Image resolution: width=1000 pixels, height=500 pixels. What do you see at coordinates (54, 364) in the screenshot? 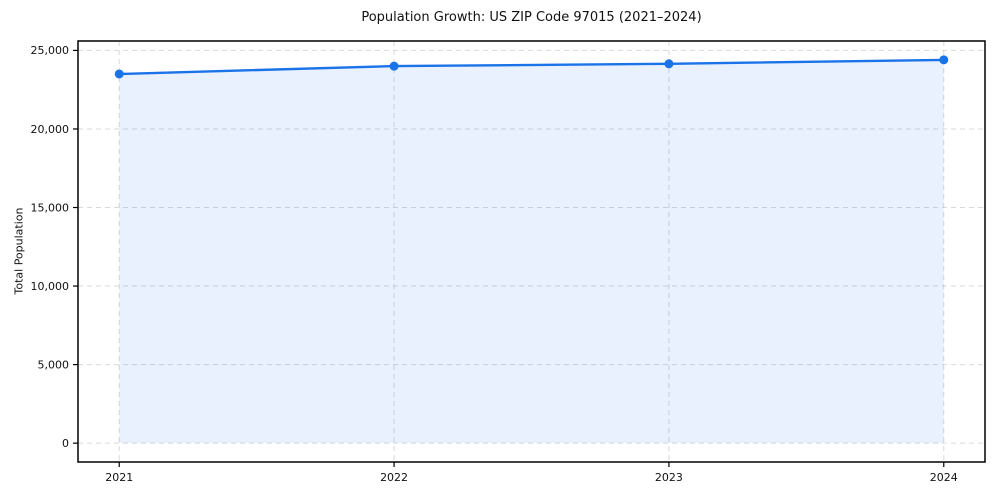
I see `y-tick-label: 5,000` at bounding box center [54, 364].